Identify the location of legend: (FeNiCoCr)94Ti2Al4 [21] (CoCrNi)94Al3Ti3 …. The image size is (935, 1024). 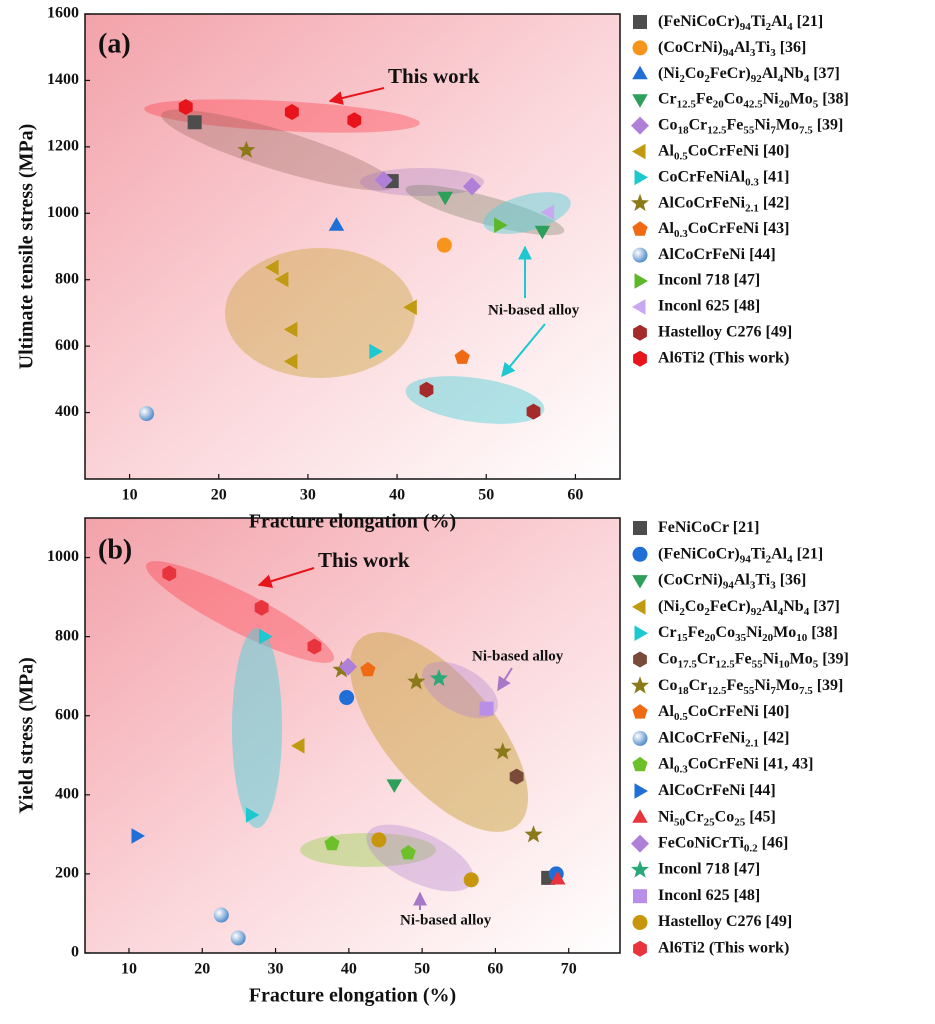
(740, 190).